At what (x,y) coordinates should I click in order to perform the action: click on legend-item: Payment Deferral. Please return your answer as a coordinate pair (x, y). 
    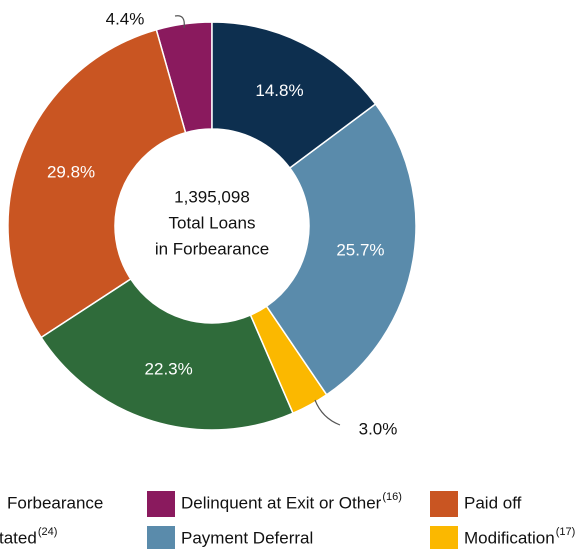
    Looking at the image, I should click on (230, 537).